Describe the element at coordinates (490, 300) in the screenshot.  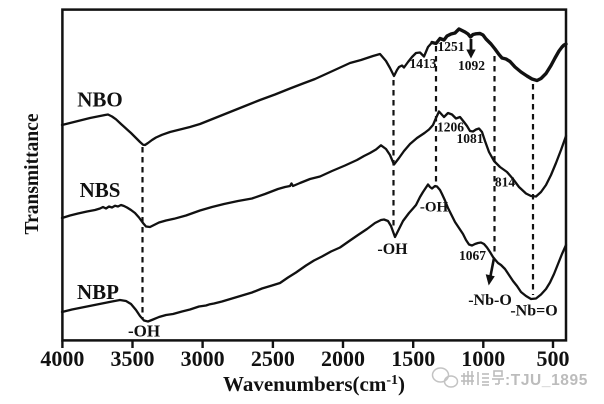
I see `svg-text: -Nb-O` at that location.